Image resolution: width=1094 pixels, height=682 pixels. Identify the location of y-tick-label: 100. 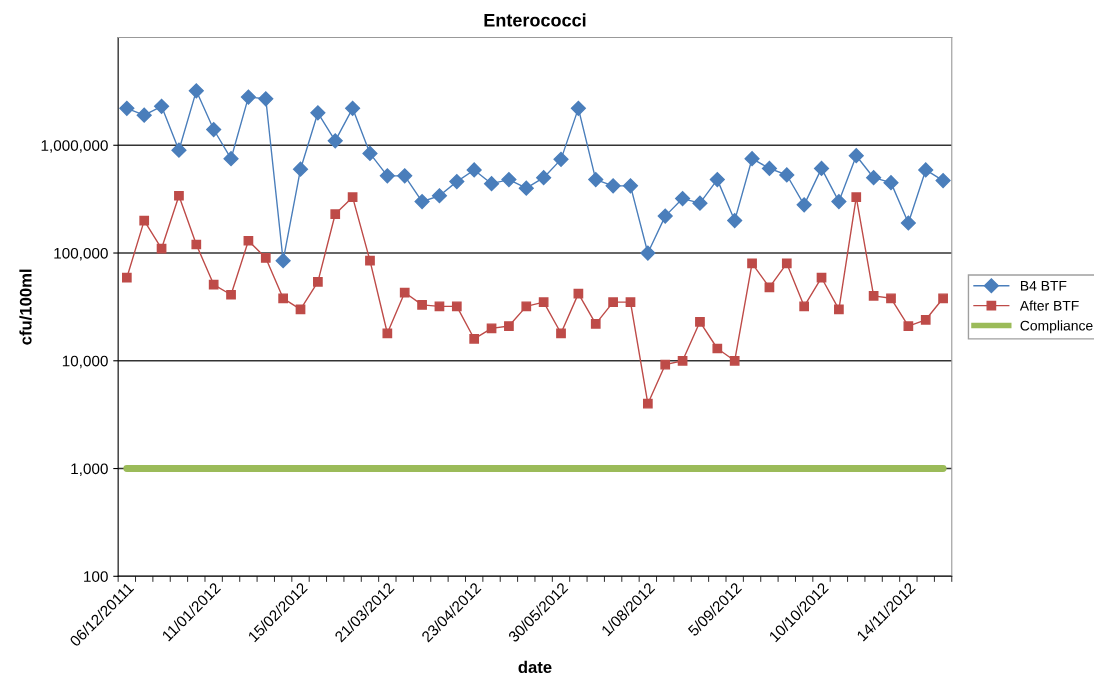
(96, 576).